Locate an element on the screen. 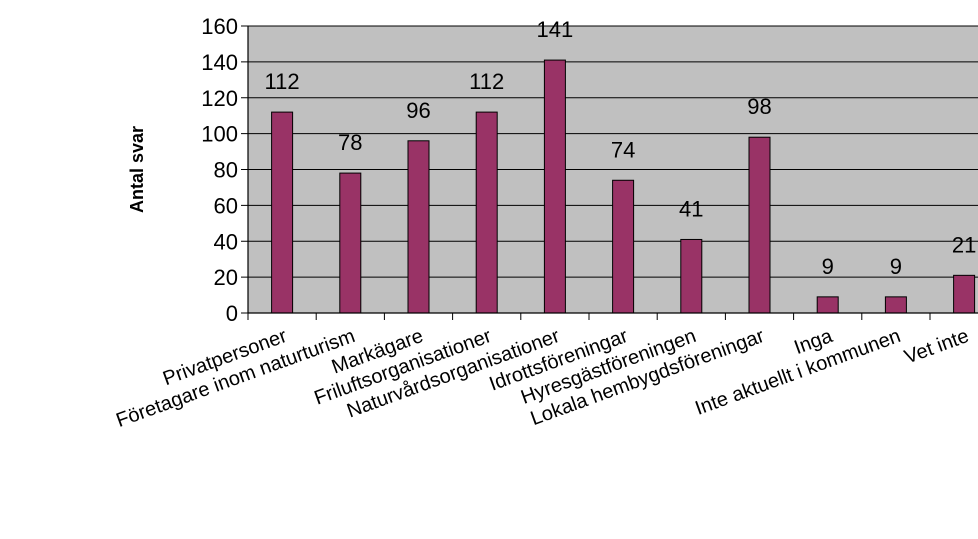  data-label: 21 is located at coordinates (964, 244).